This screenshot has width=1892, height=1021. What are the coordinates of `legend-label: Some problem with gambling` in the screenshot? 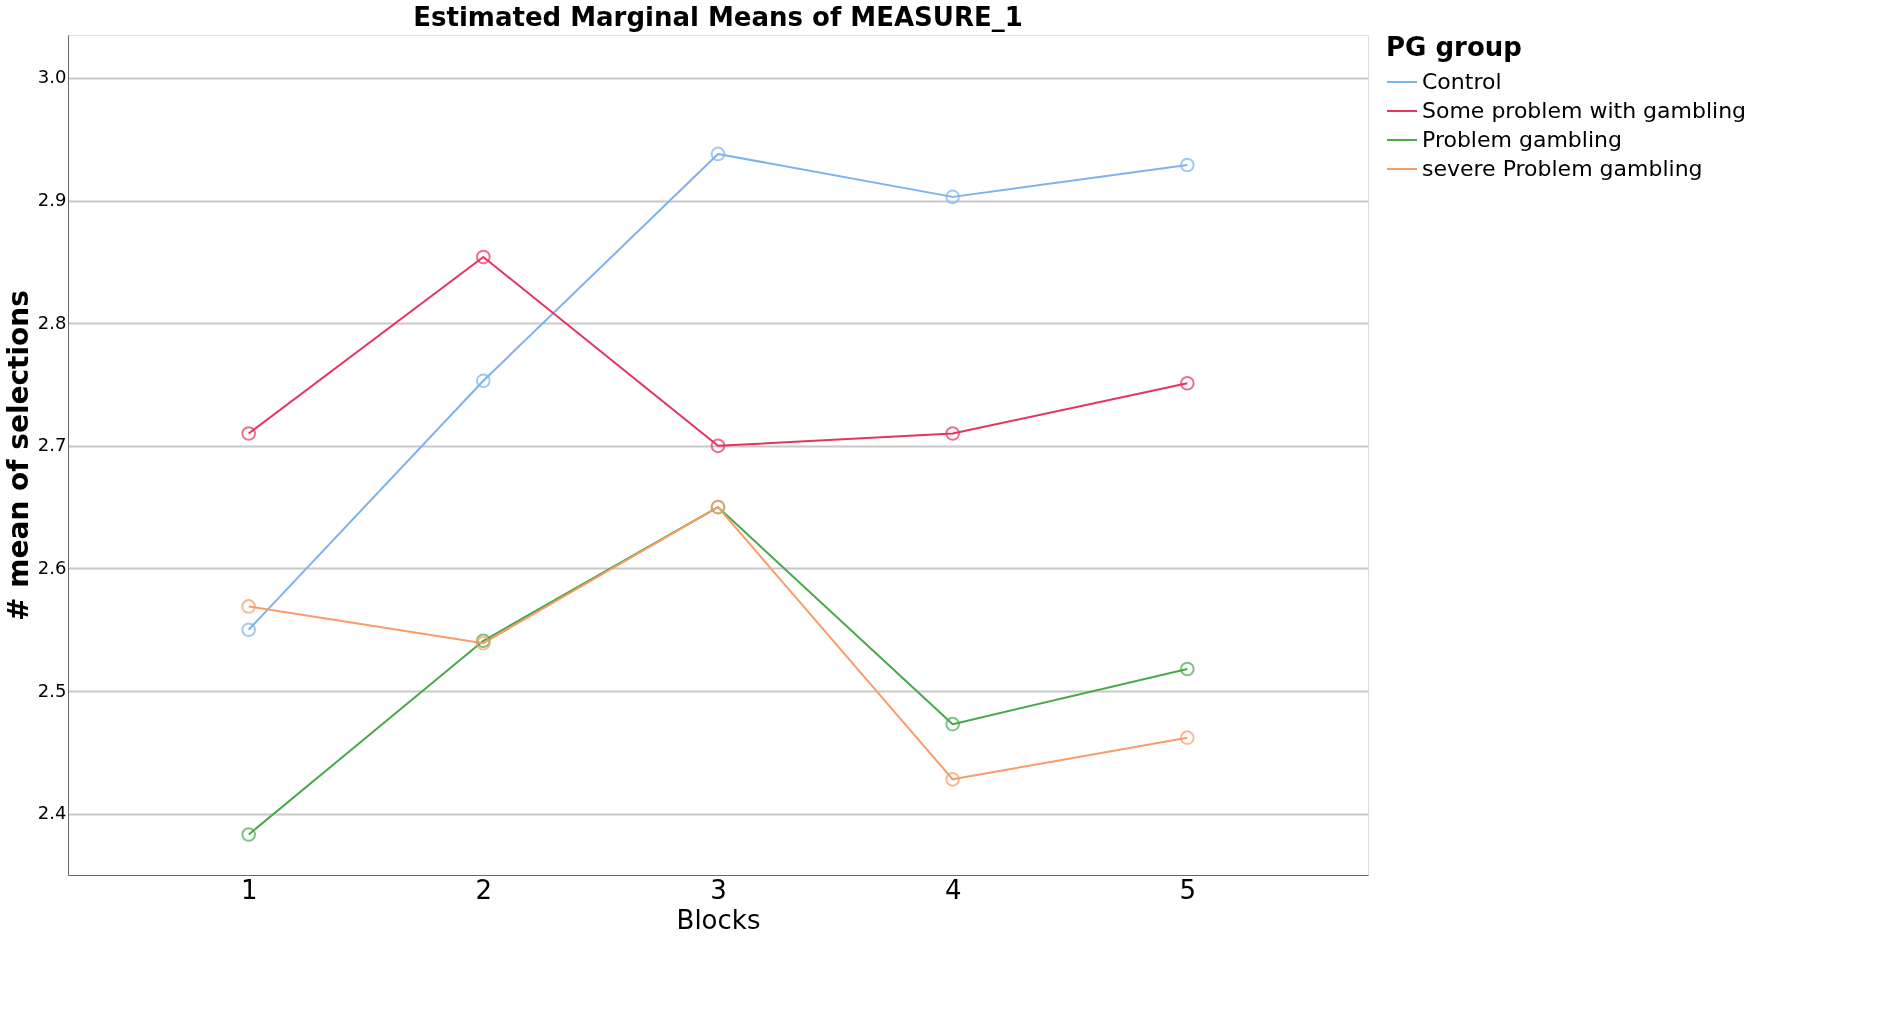 It's located at (1584, 110).